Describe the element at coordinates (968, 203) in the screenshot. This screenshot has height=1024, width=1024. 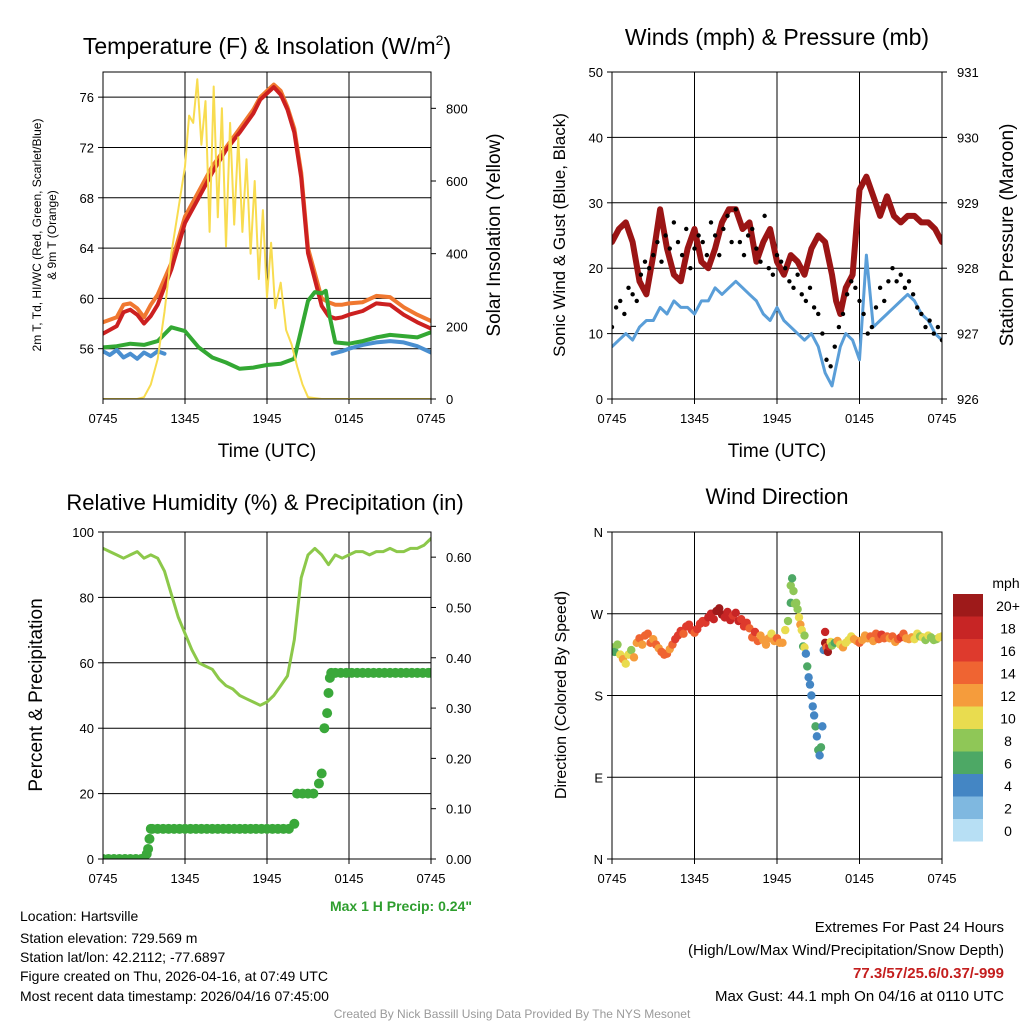
I see `winds-y2-tick-label: 929` at that location.